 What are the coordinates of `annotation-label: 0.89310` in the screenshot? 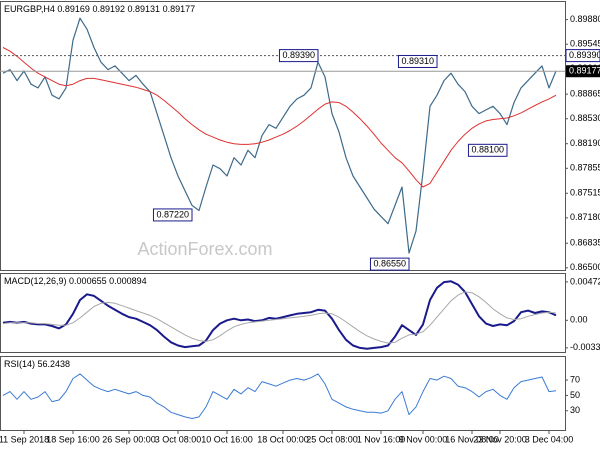 It's located at (417, 61).